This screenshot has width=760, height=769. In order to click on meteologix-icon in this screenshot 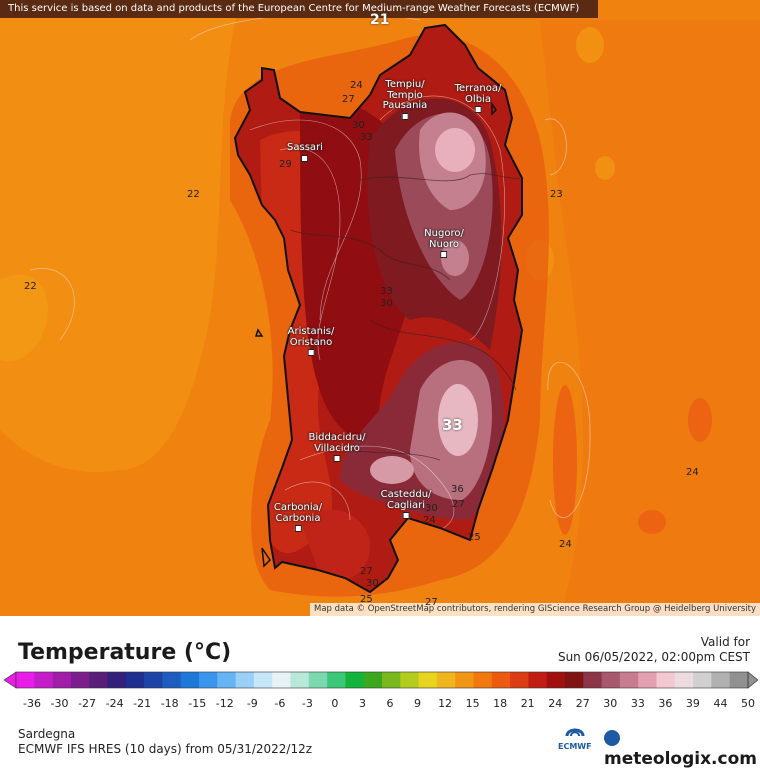, I will do `click(612, 738)`.